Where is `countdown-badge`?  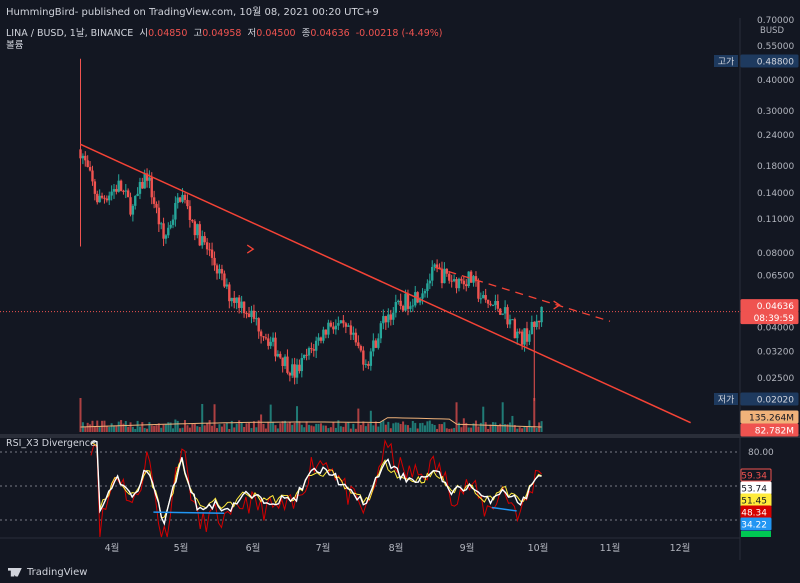
countdown-badge is located at coordinates (769, 318).